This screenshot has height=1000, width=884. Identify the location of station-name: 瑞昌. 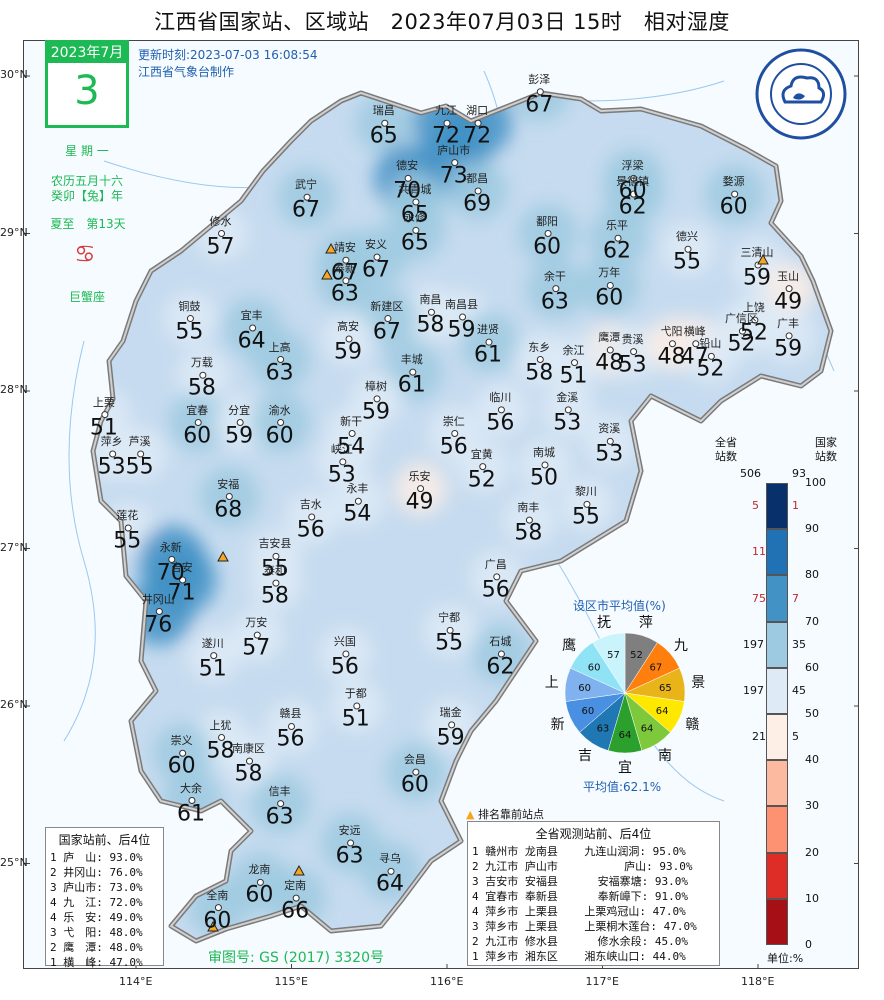
(383, 111).